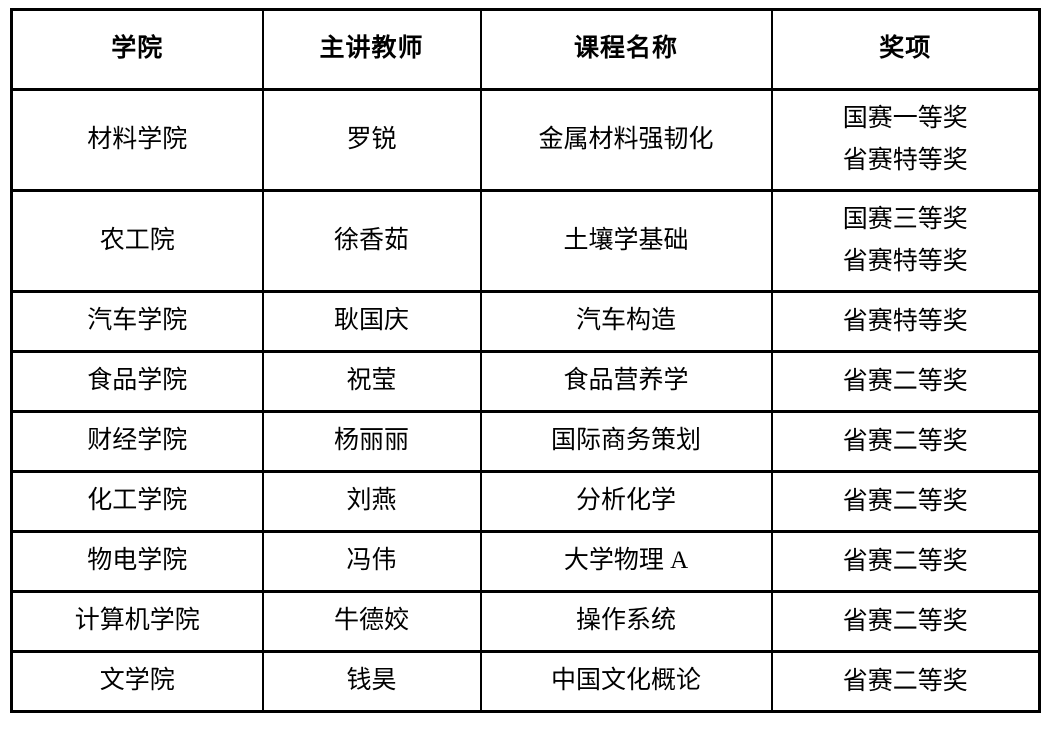 This screenshot has height=732, width=1048. What do you see at coordinates (626, 441) in the screenshot?
I see `course-cell: 国际商务策划` at bounding box center [626, 441].